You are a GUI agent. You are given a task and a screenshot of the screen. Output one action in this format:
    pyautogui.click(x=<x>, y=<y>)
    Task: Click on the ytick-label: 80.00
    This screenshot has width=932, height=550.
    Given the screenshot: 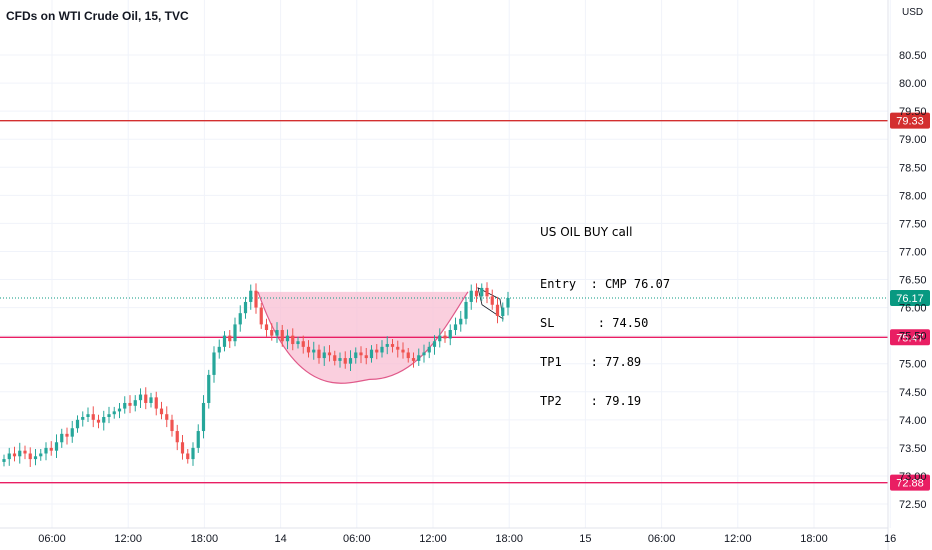 What is the action you would take?
    pyautogui.click(x=913, y=84)
    